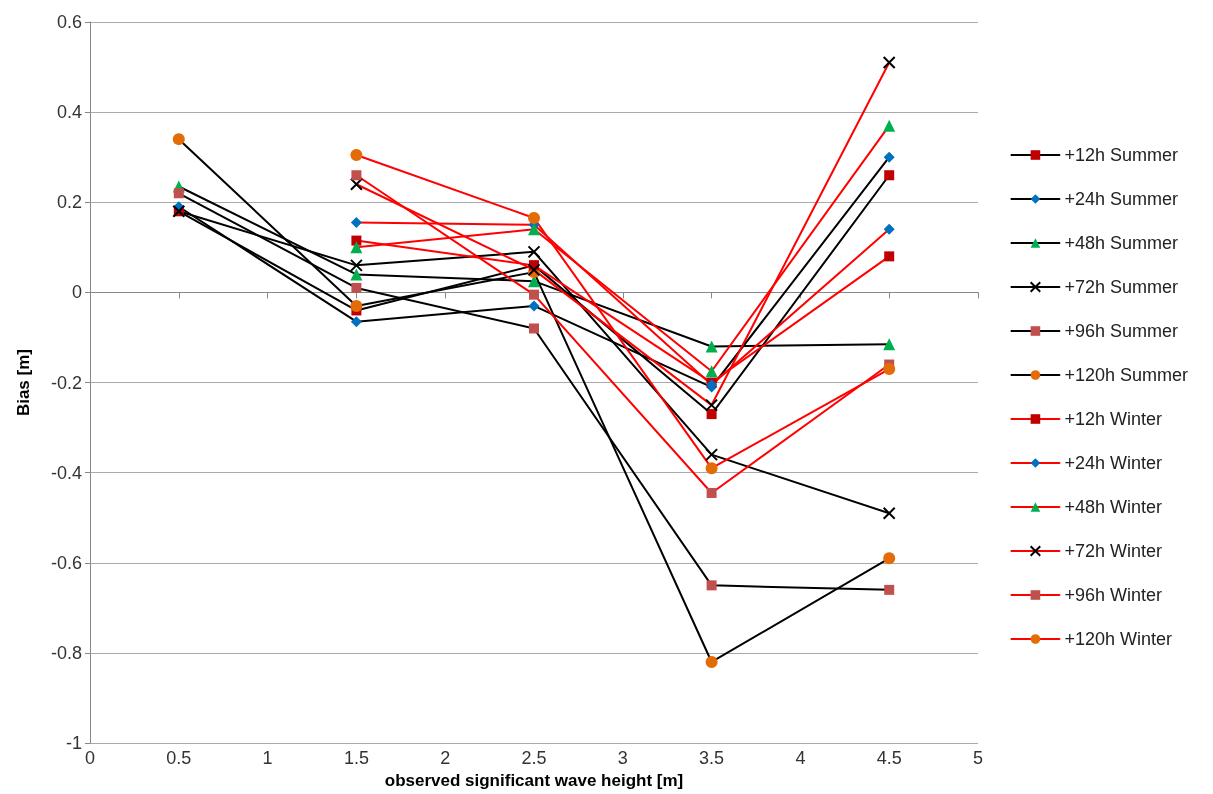 Image resolution: width=1213 pixels, height=794 pixels. I want to click on x-tick-label: 4.5, so click(889, 758).